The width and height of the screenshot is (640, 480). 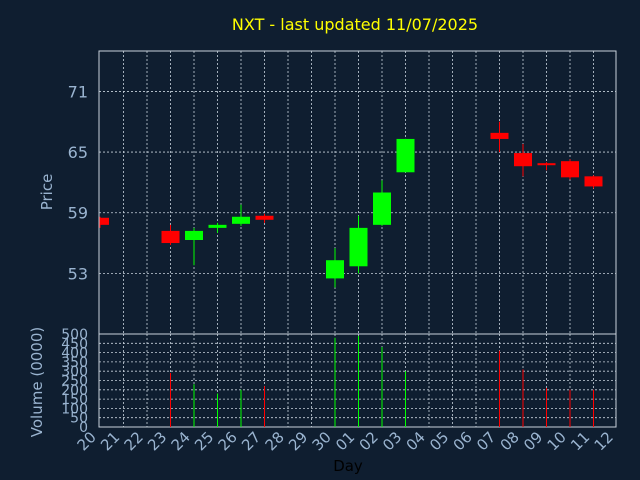 What do you see at coordinates (47, 192) in the screenshot?
I see `price-axis-label: Price` at bounding box center [47, 192].